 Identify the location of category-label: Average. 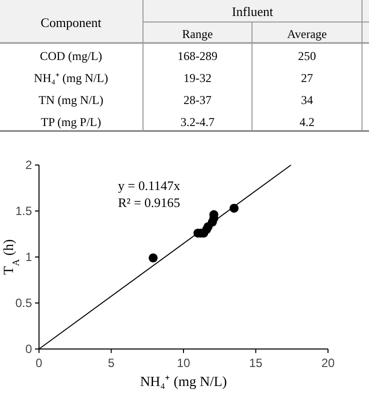
(307, 34).